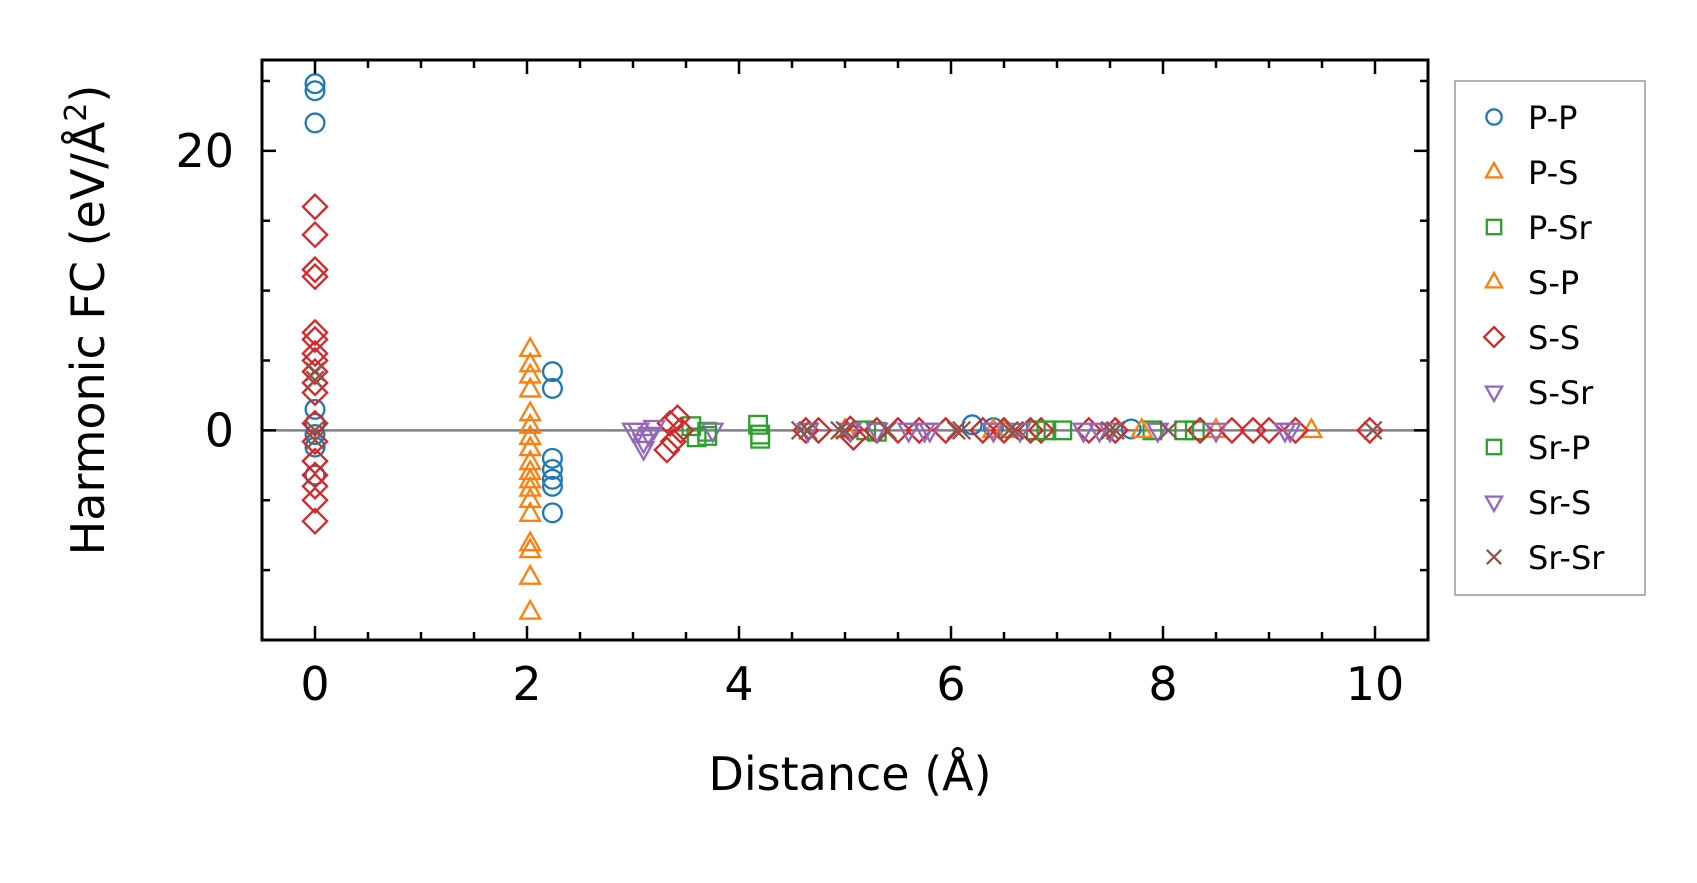 The height and width of the screenshot is (883, 1697). Describe the element at coordinates (1552, 118) in the screenshot. I see `legend-label-p-p: P-P` at that location.